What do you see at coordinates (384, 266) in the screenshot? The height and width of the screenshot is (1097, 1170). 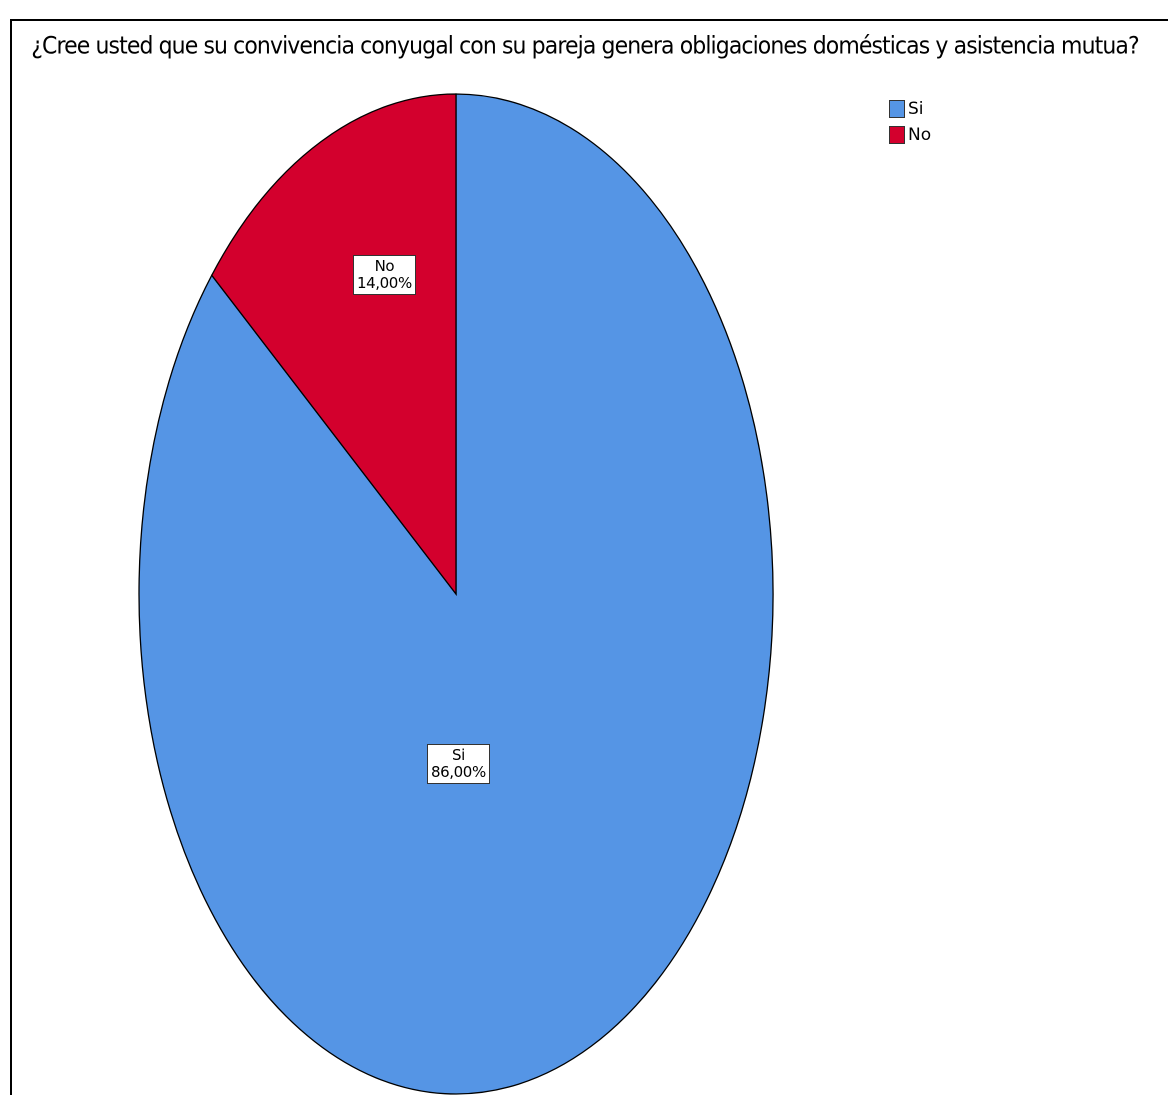 I see `data-label-no-category: No` at bounding box center [384, 266].